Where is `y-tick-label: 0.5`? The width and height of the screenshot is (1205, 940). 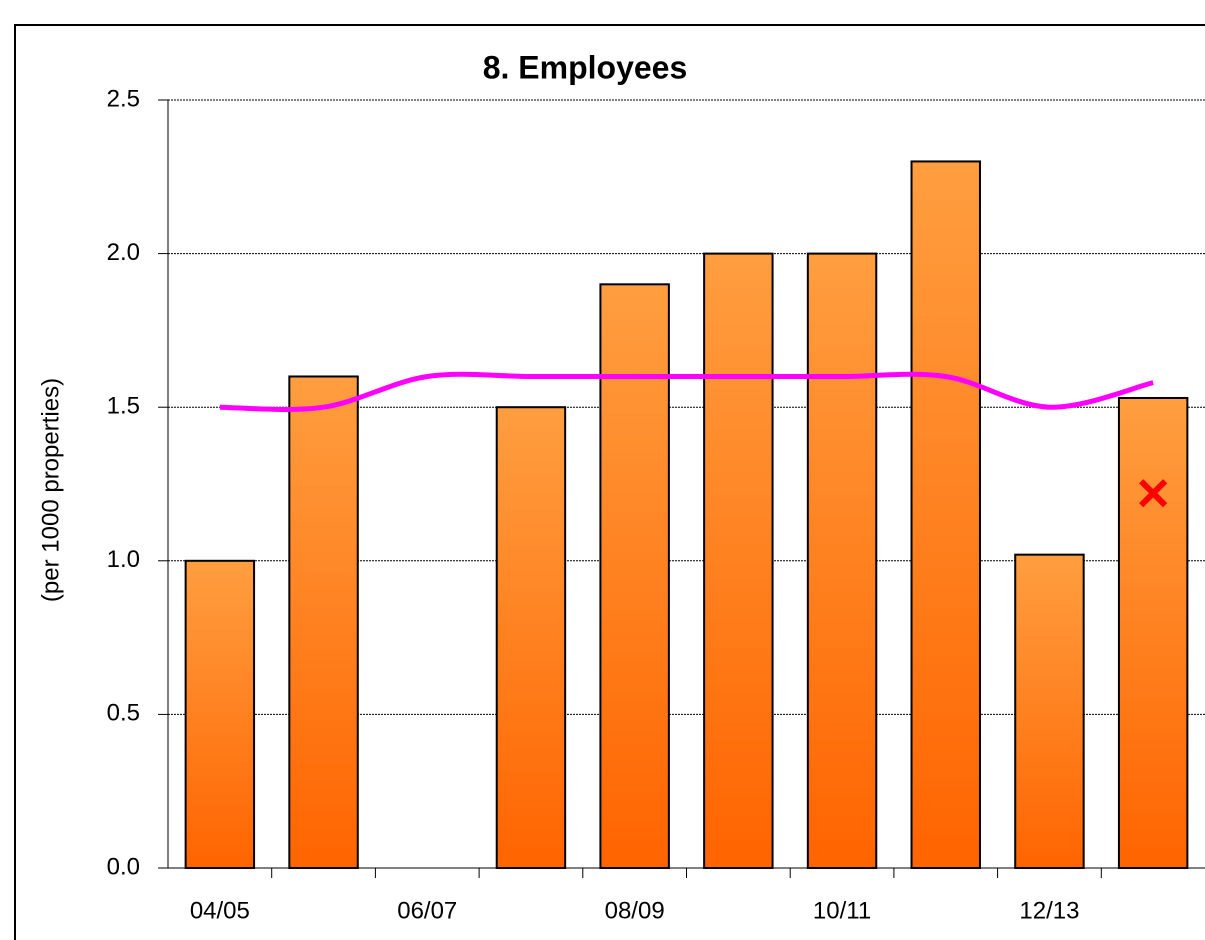 y-tick-label: 0.5 is located at coordinates (123, 713).